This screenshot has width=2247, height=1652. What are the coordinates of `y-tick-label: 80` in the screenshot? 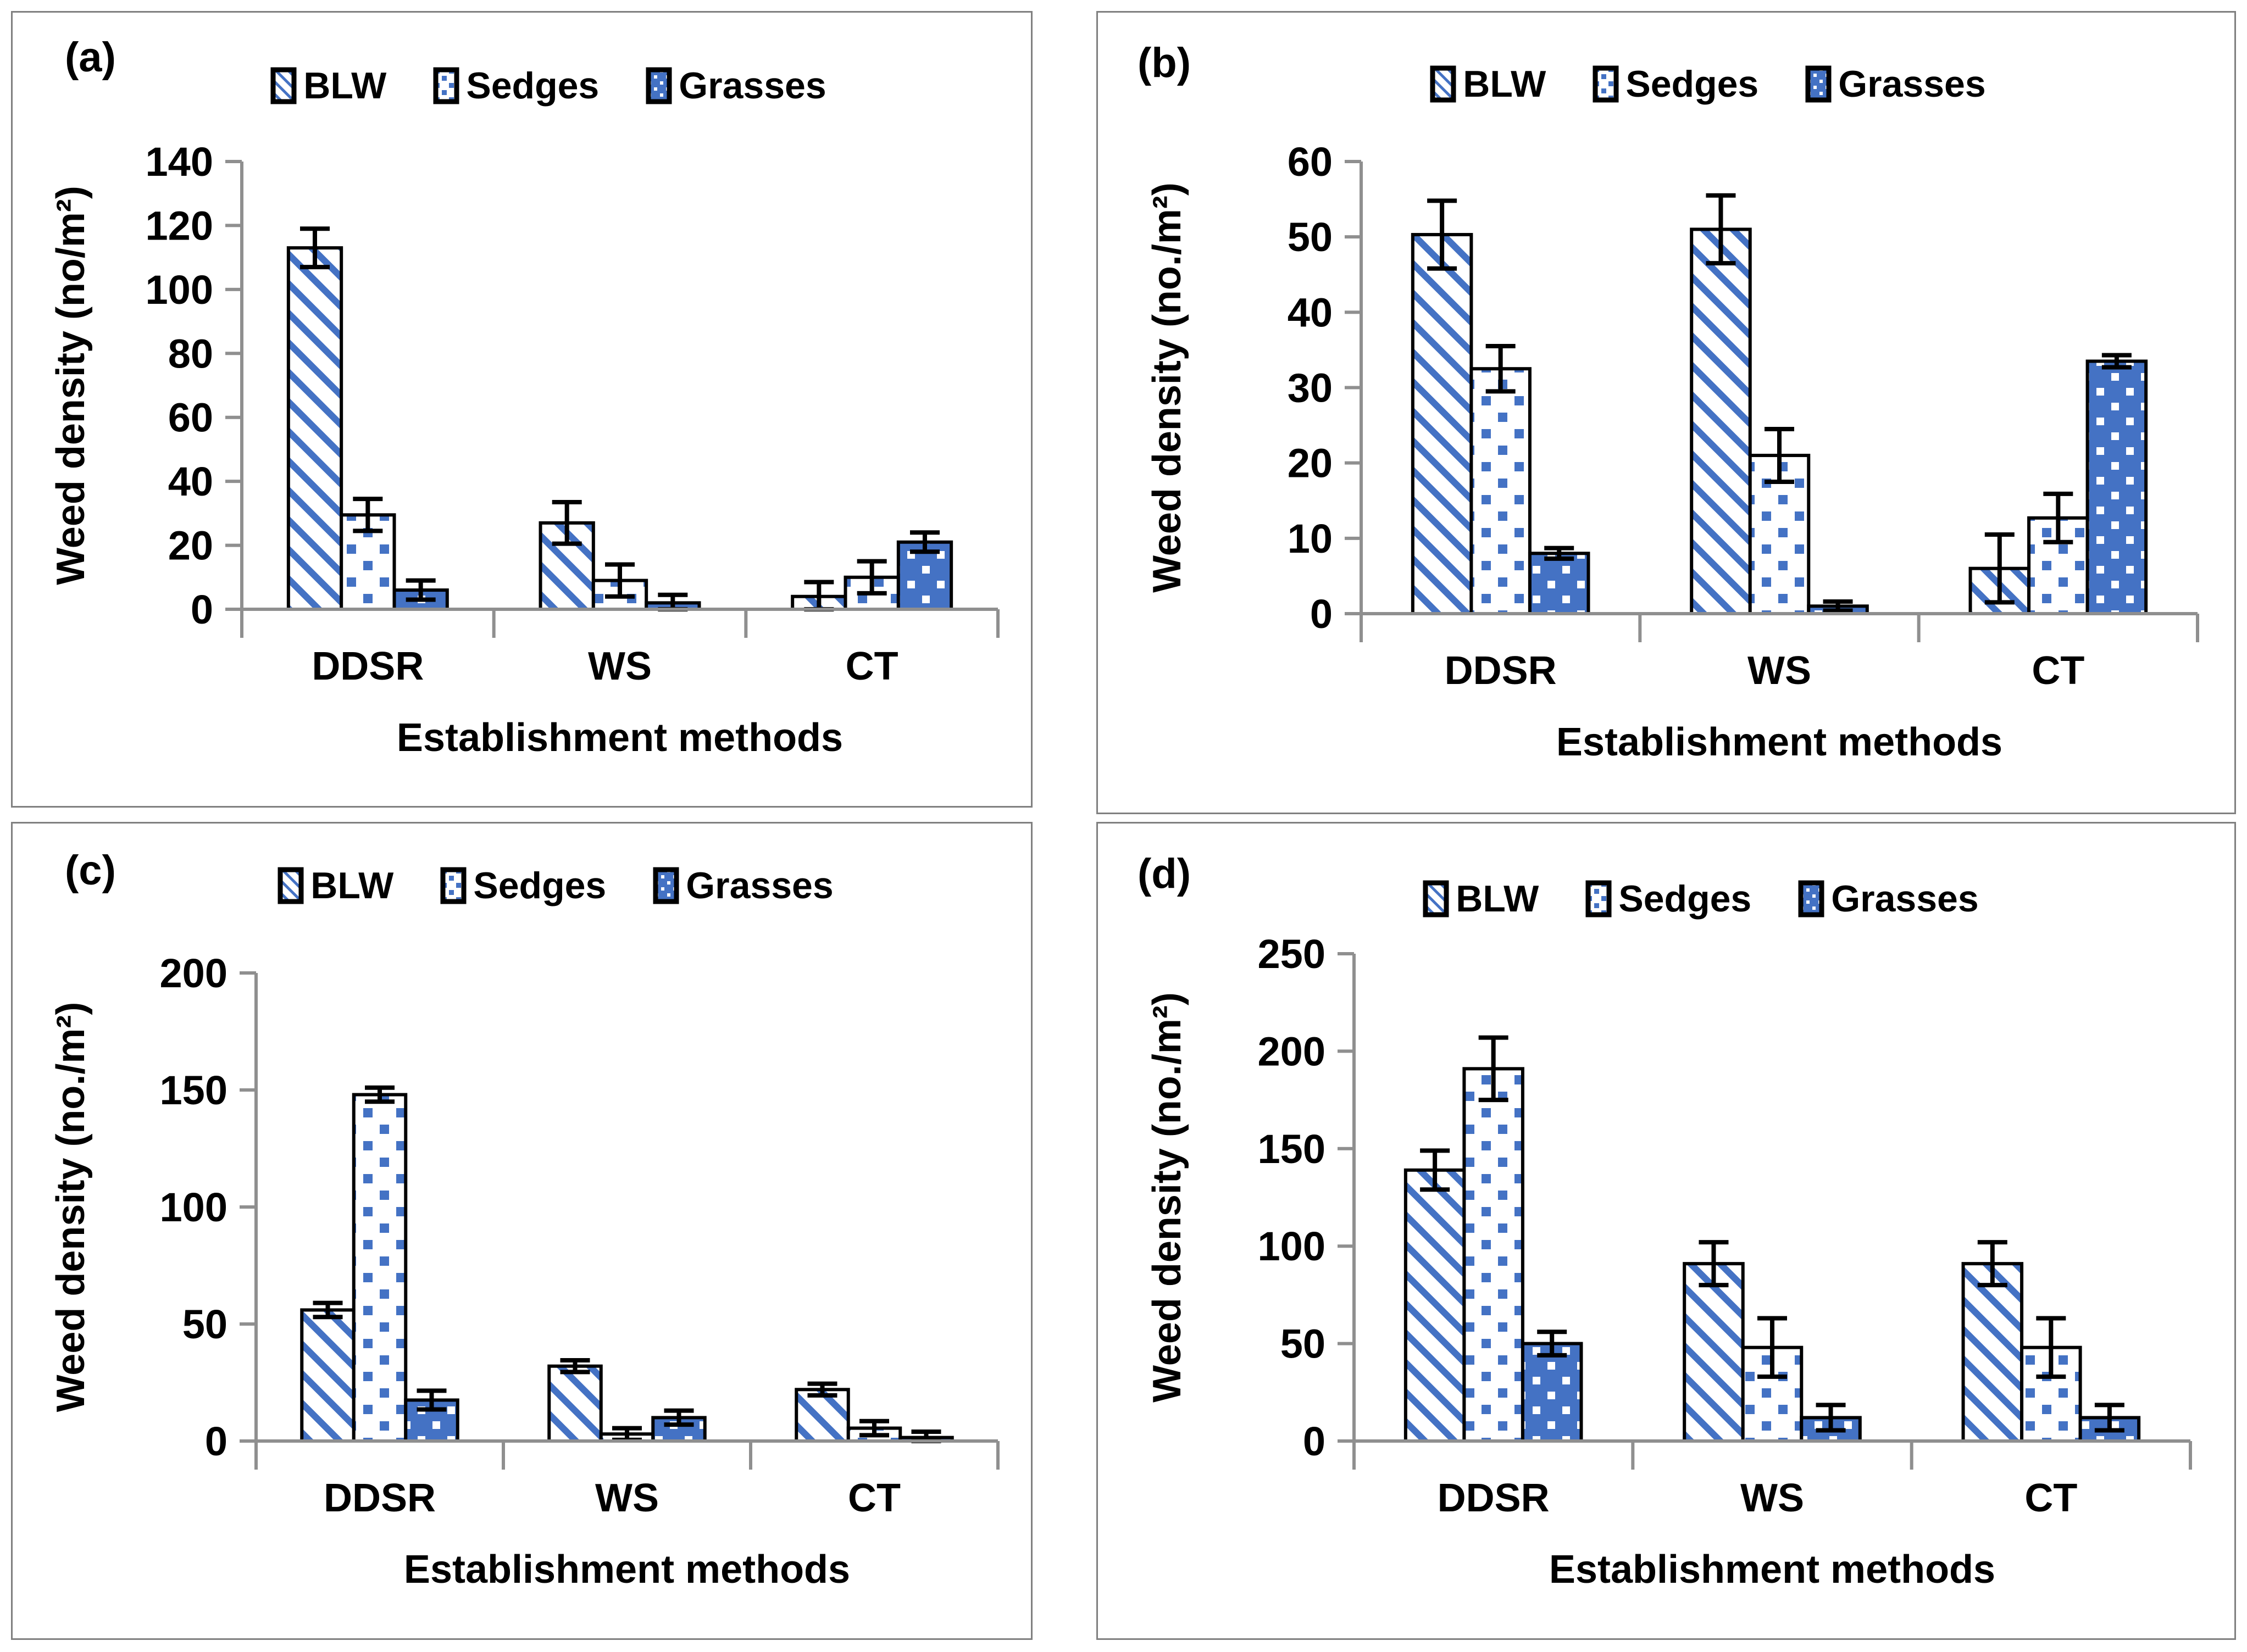 It's located at (191, 353).